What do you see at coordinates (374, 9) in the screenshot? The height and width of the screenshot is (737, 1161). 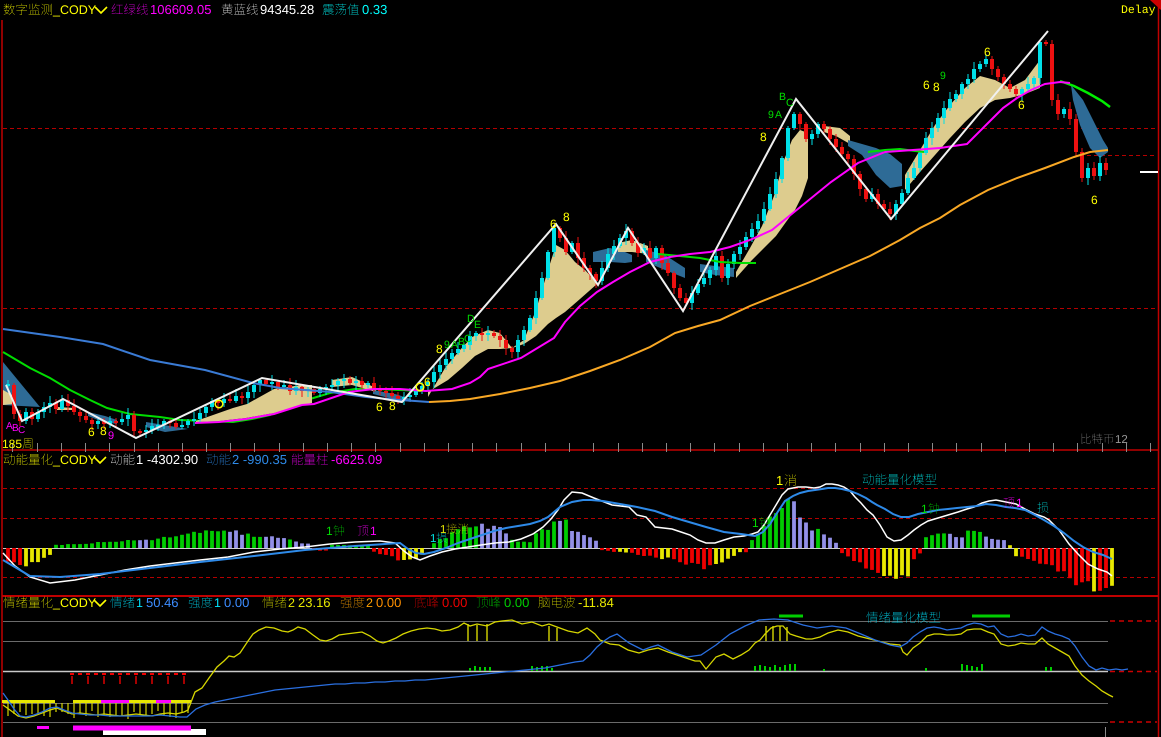 I see `svg-text: 0.33` at bounding box center [374, 9].